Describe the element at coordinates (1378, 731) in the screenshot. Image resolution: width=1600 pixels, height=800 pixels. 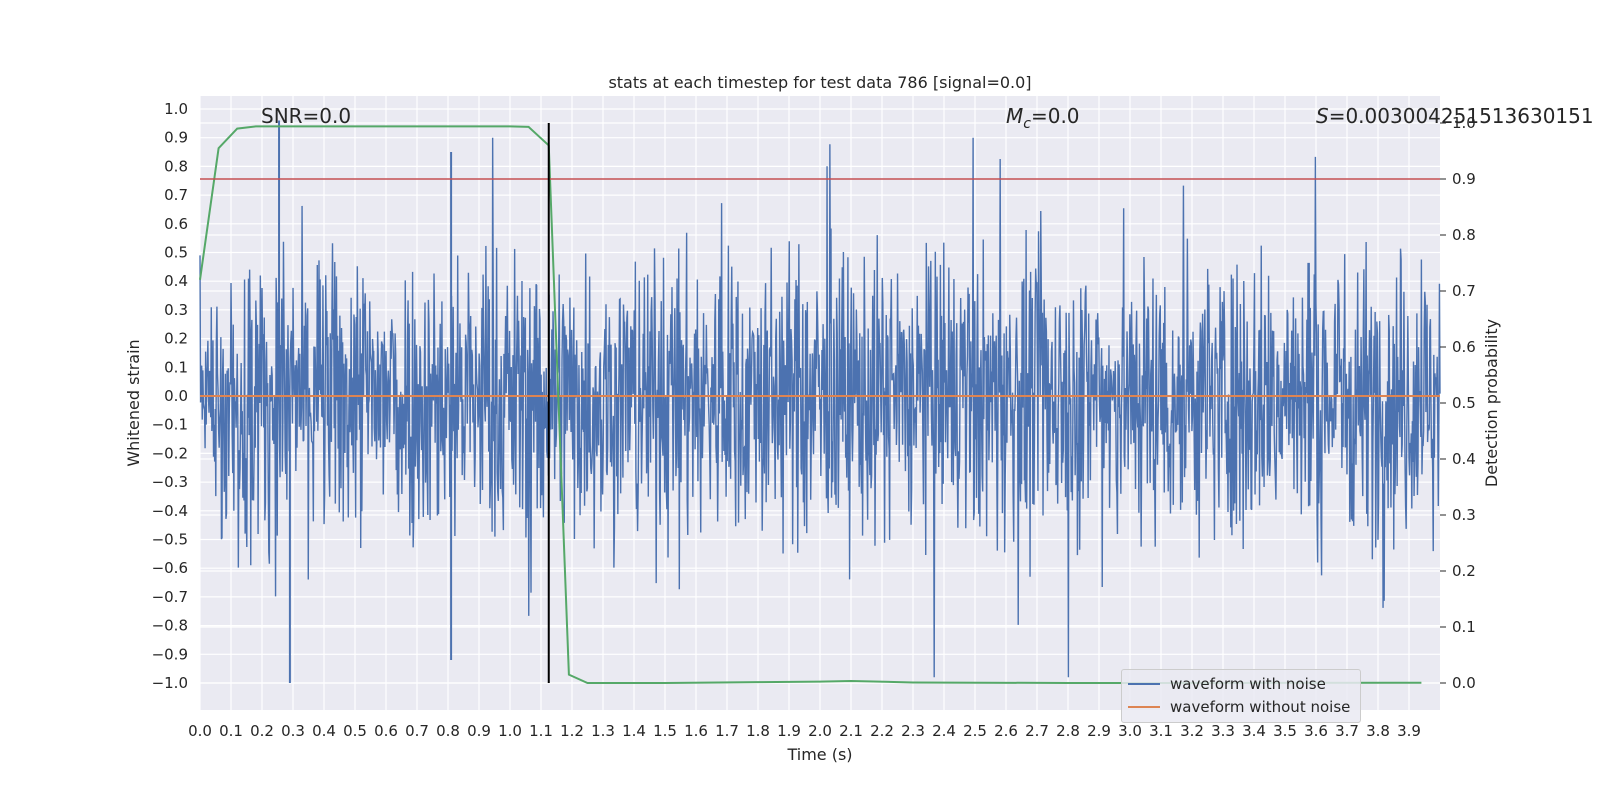
I see `x-tick-label: 3.8` at that location.